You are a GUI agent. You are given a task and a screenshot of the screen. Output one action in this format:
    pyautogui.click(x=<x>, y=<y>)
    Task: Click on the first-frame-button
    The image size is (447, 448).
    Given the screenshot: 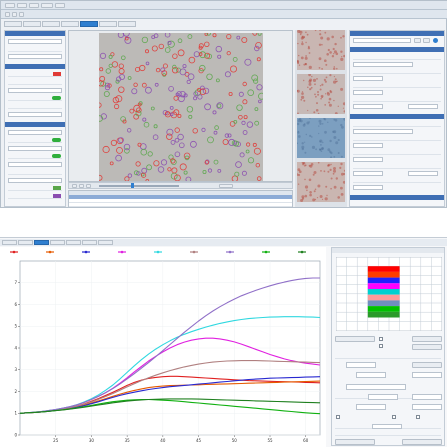 What is the action you would take?
    pyautogui.click(x=74, y=186)
    